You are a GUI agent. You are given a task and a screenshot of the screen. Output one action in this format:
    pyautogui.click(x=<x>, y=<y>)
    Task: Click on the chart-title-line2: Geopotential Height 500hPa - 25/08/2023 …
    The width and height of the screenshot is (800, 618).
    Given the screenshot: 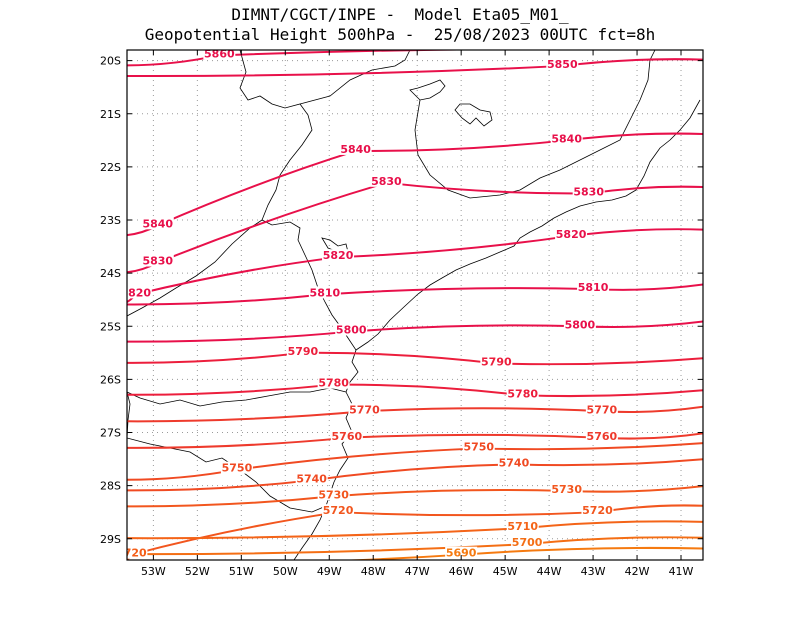 What is the action you would take?
    pyautogui.click(x=400, y=34)
    